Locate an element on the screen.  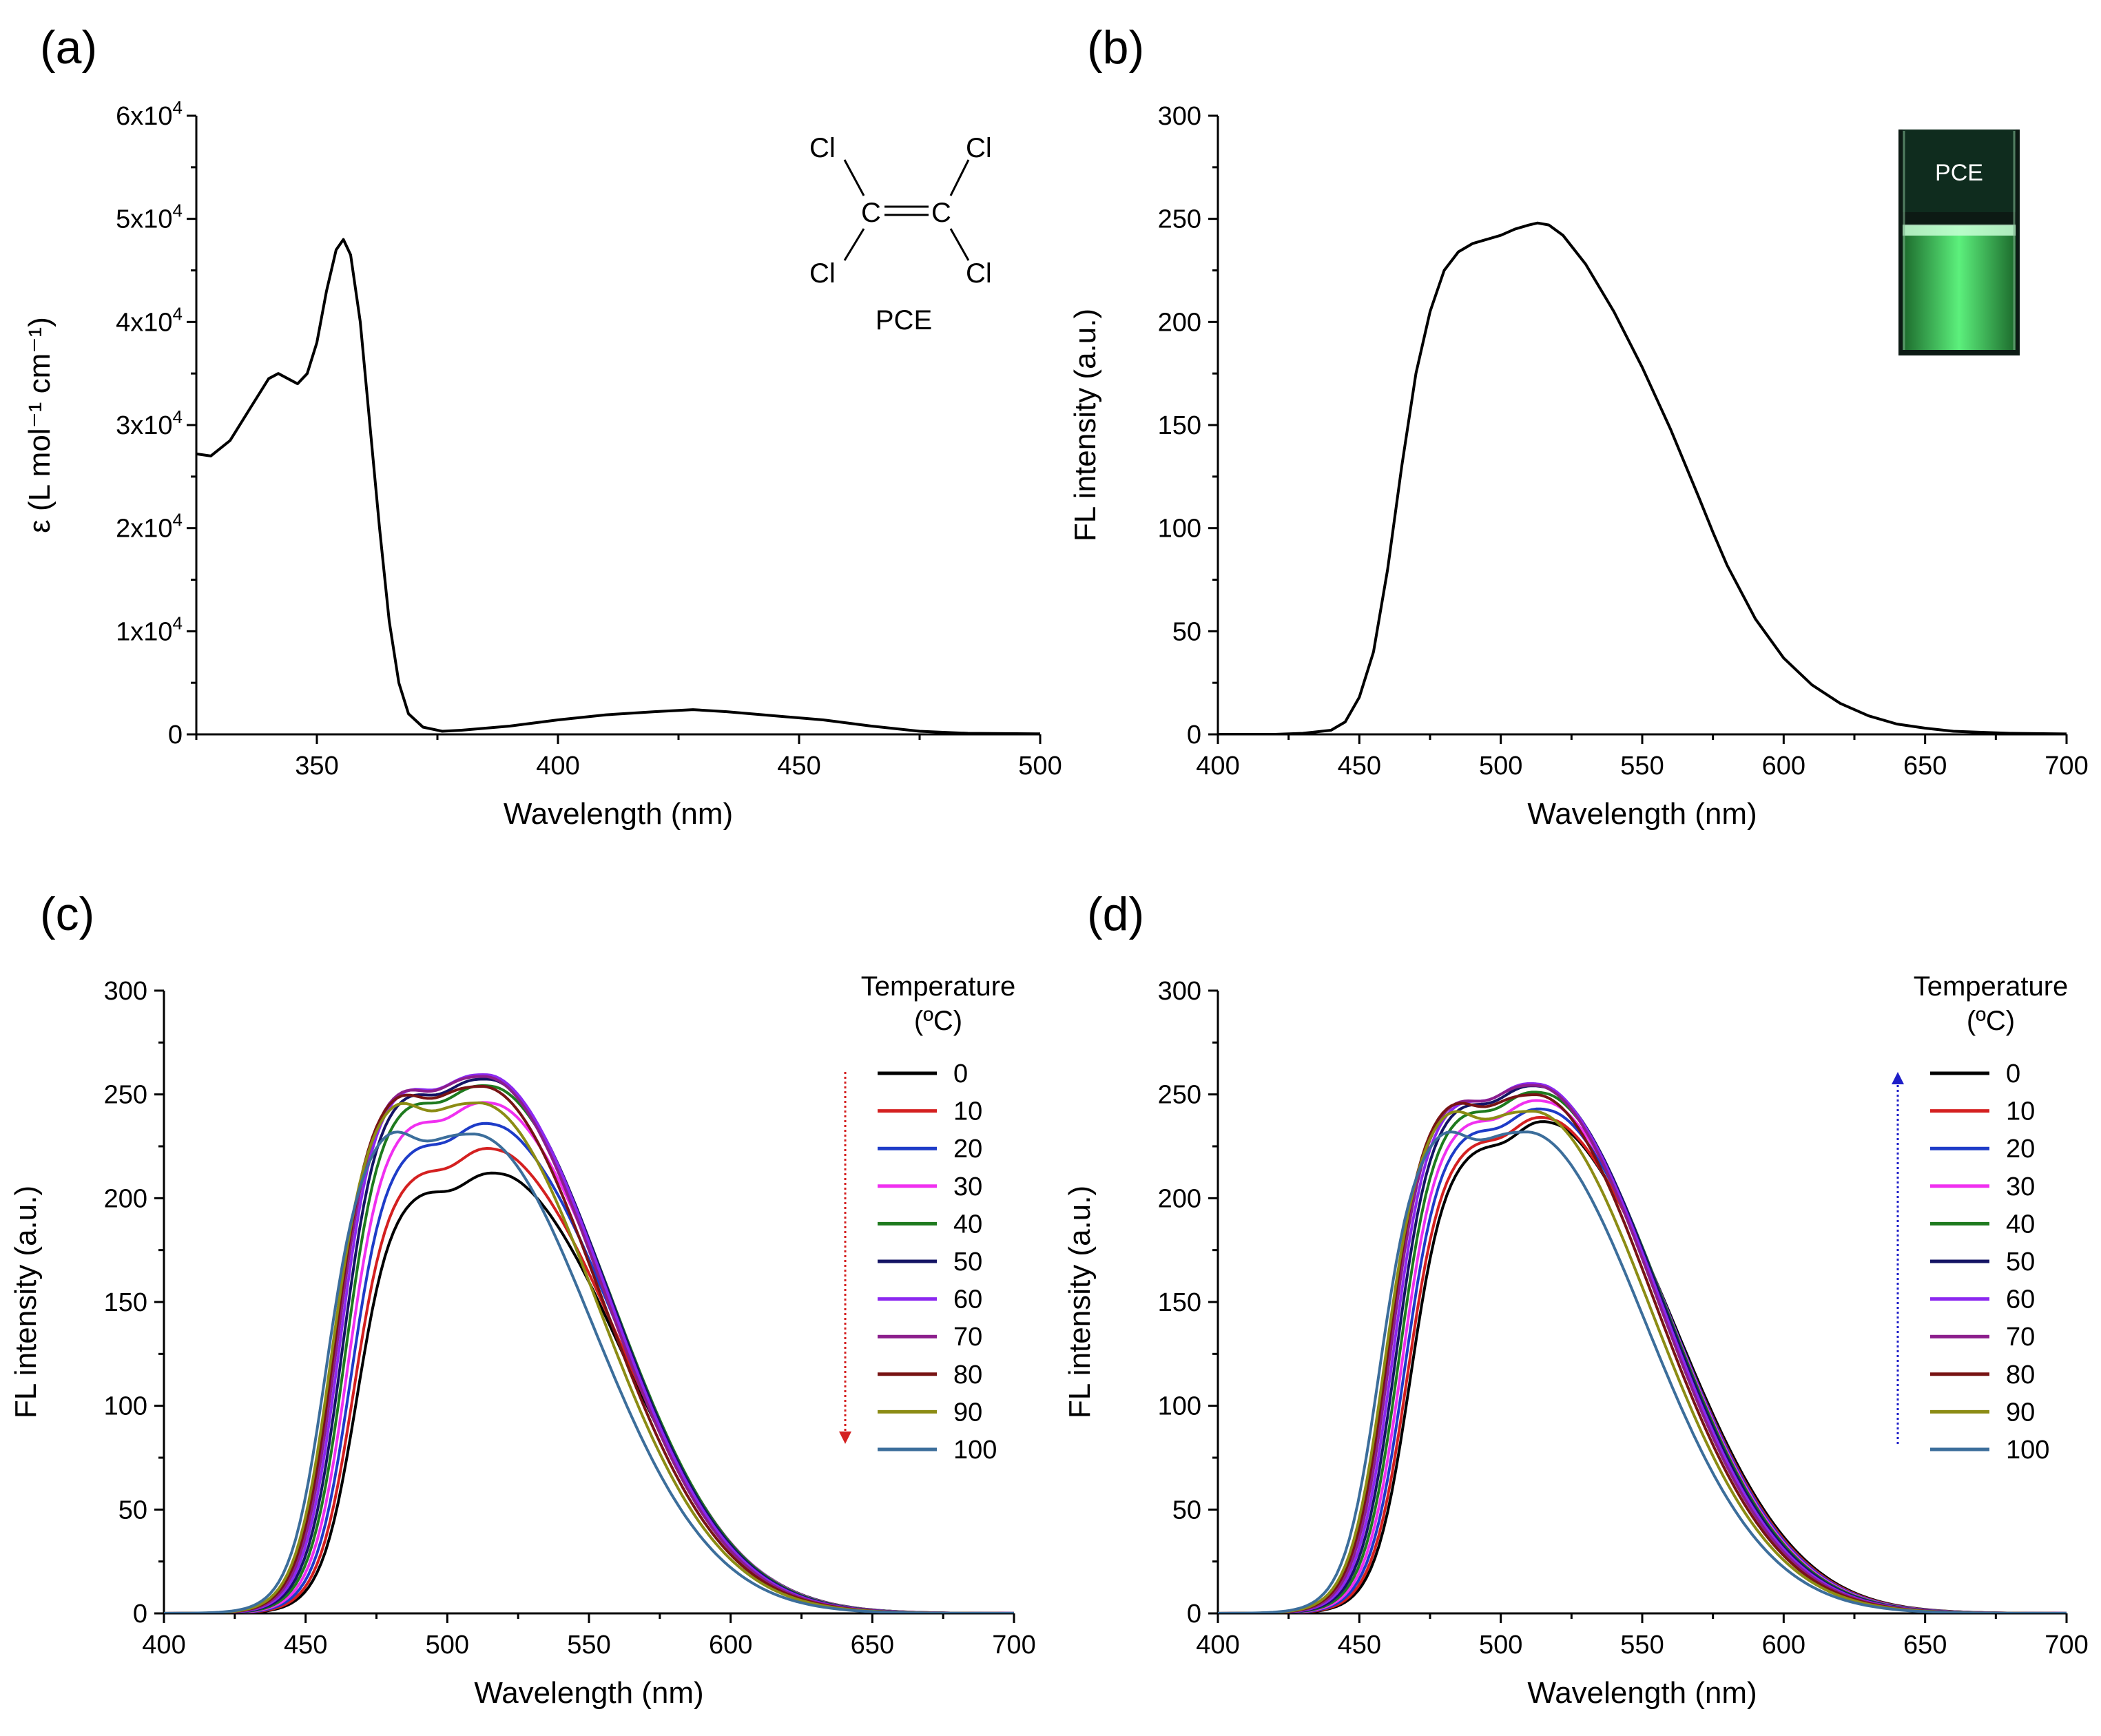
atom-label: C is located at coordinates (871, 213).